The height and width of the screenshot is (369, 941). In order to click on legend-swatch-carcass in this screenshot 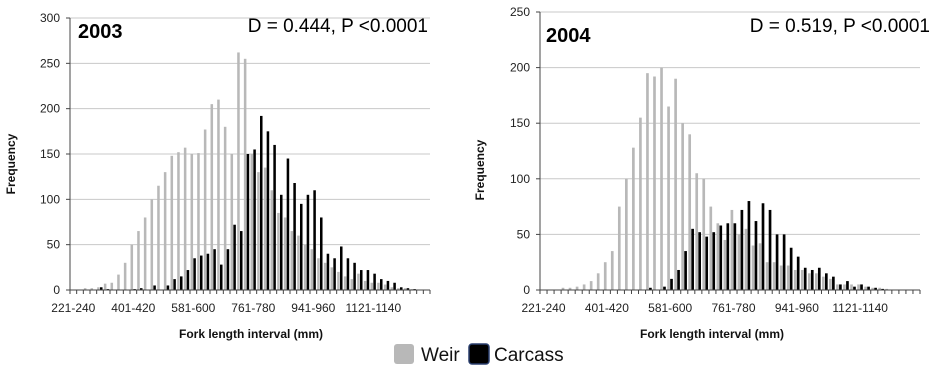, I will do `click(479, 354)`.